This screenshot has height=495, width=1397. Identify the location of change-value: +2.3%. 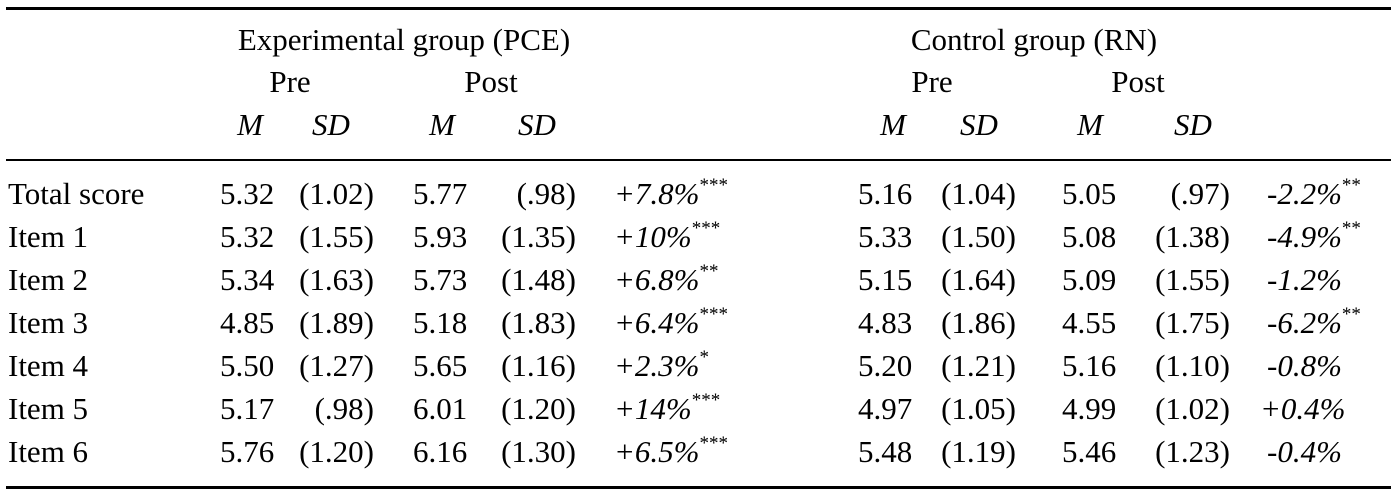
(657, 365).